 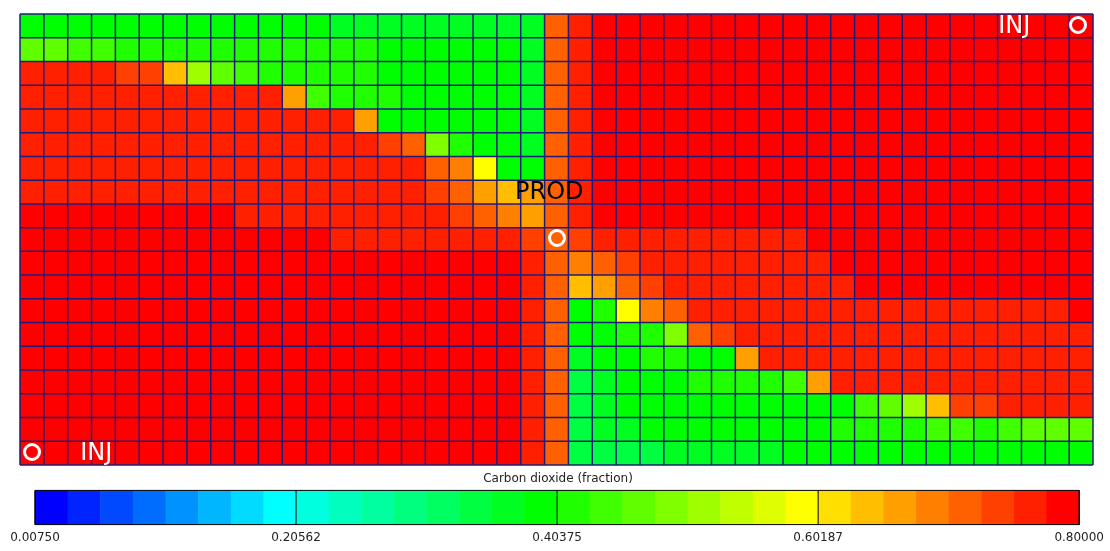 I want to click on color-bar-label: 0.80000, so click(x=1079, y=536).